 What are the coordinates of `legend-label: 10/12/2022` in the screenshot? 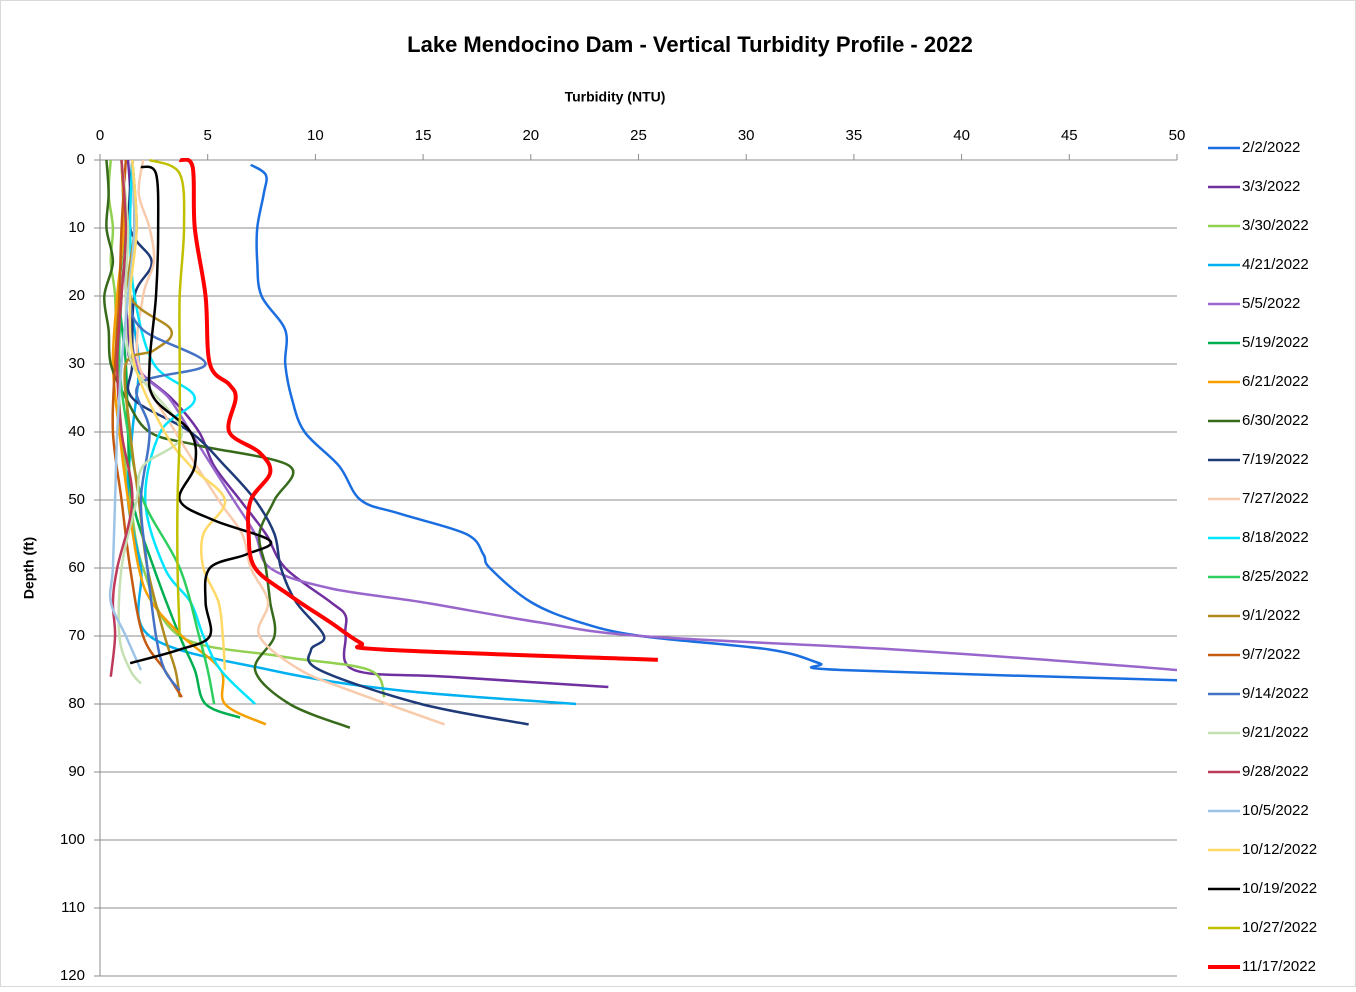 It's located at (1279, 849).